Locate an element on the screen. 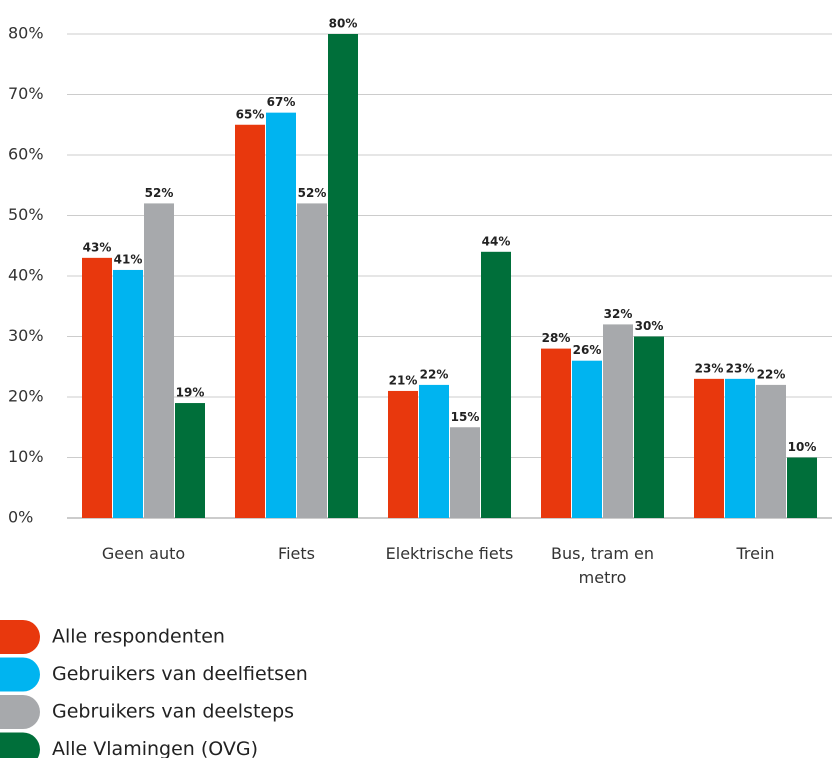 The height and width of the screenshot is (758, 832). x-tick-label: Bus, tram en metro is located at coordinates (602, 565).